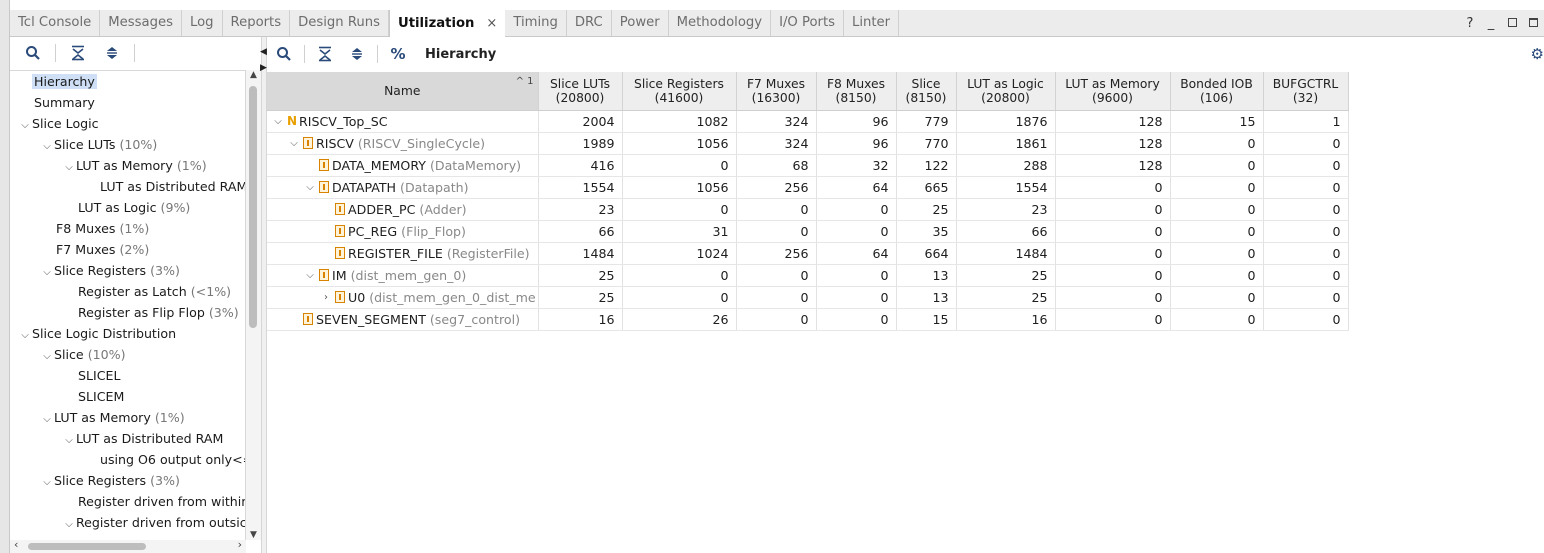 The width and height of the screenshot is (1544, 553). I want to click on minimize-icon: _, so click(1491, 23).